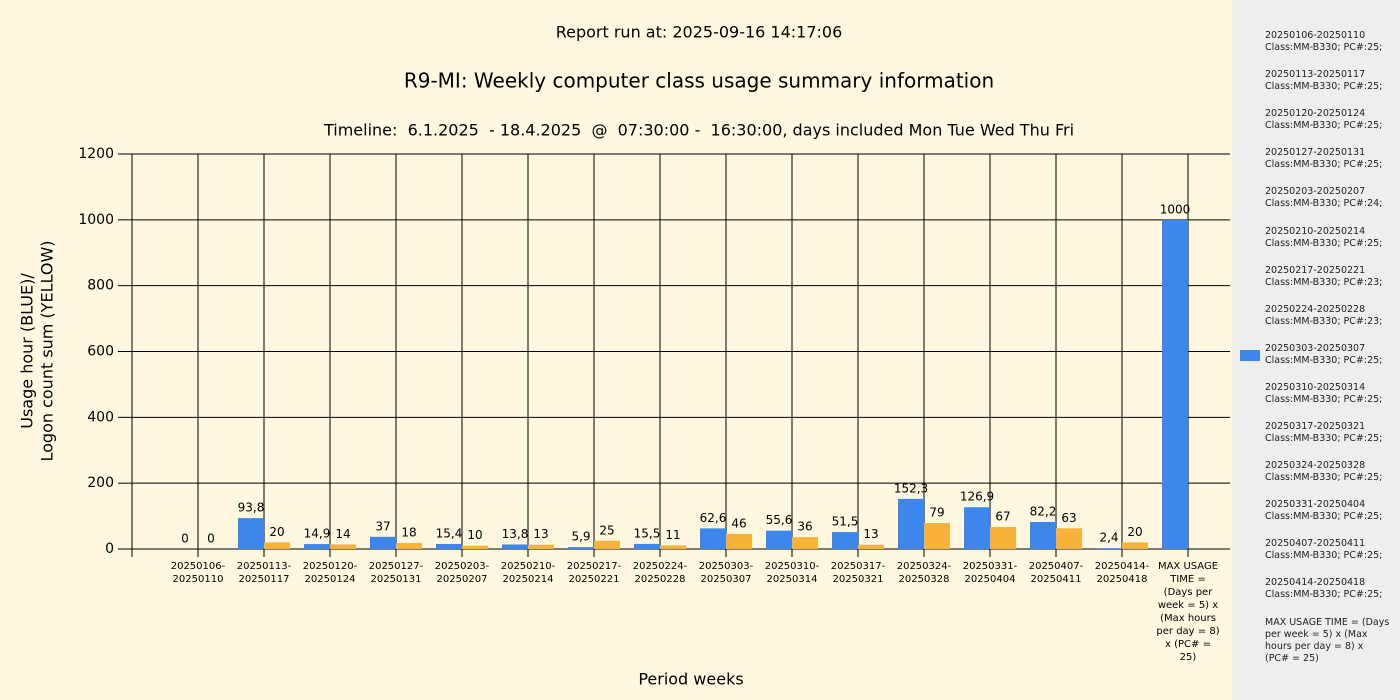 The image size is (1400, 700). I want to click on x-tick-label: 20250407-20250411, so click(1056, 573).